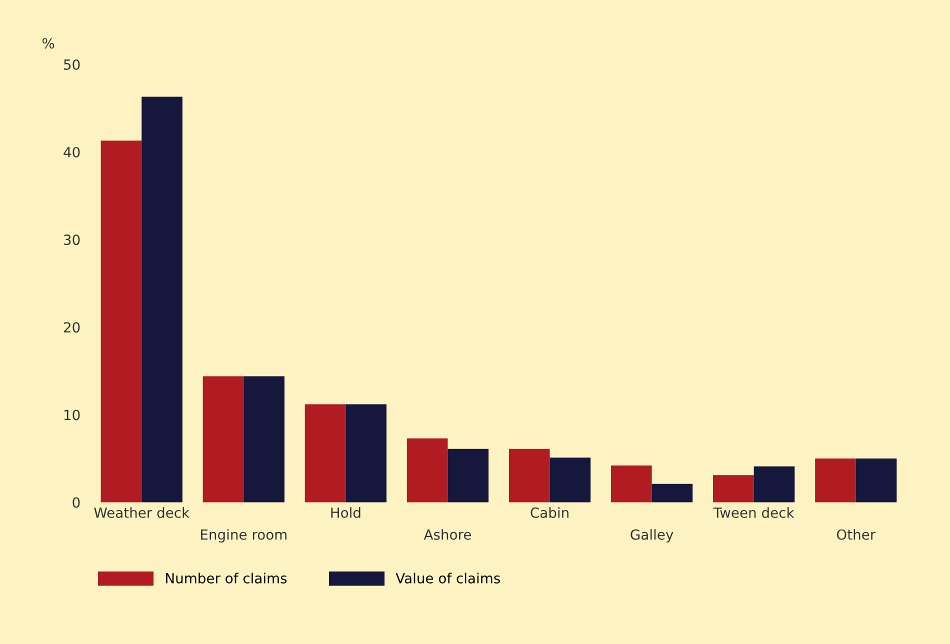  Describe the element at coordinates (72, 240) in the screenshot. I see `y-tick-label: 30` at that location.